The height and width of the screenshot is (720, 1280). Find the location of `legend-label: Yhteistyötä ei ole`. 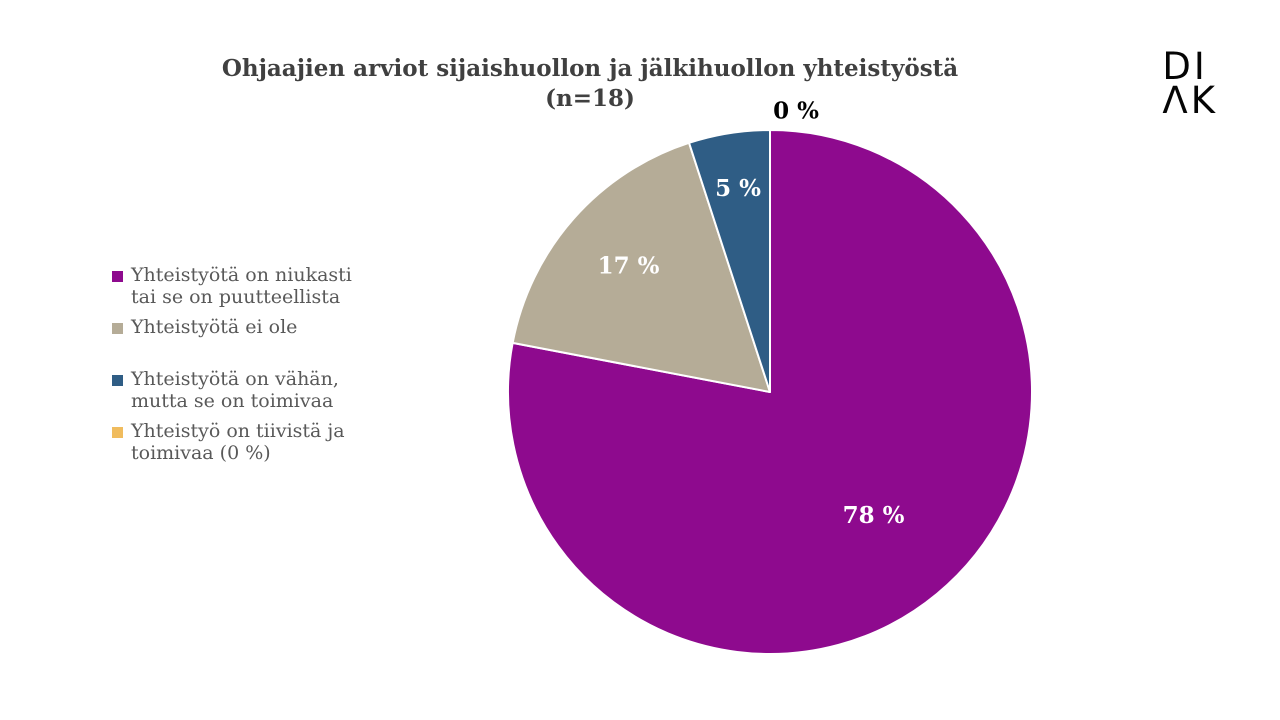

legend-label: Yhteistyötä ei ole is located at coordinates (214, 327).